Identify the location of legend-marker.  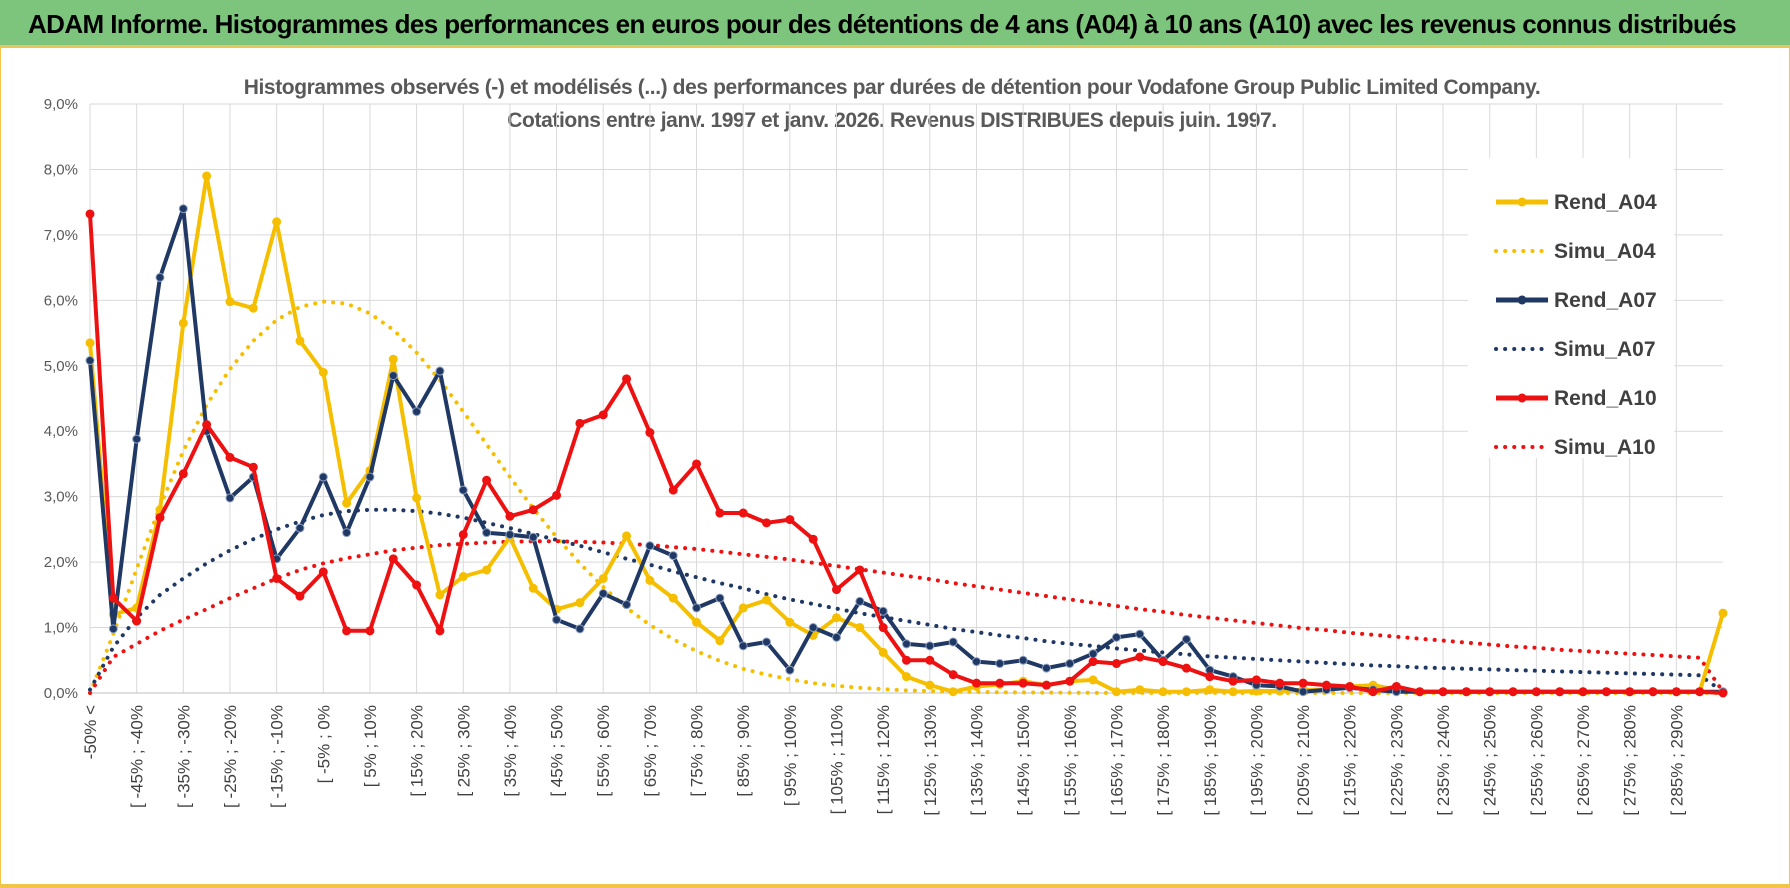
(1522, 300).